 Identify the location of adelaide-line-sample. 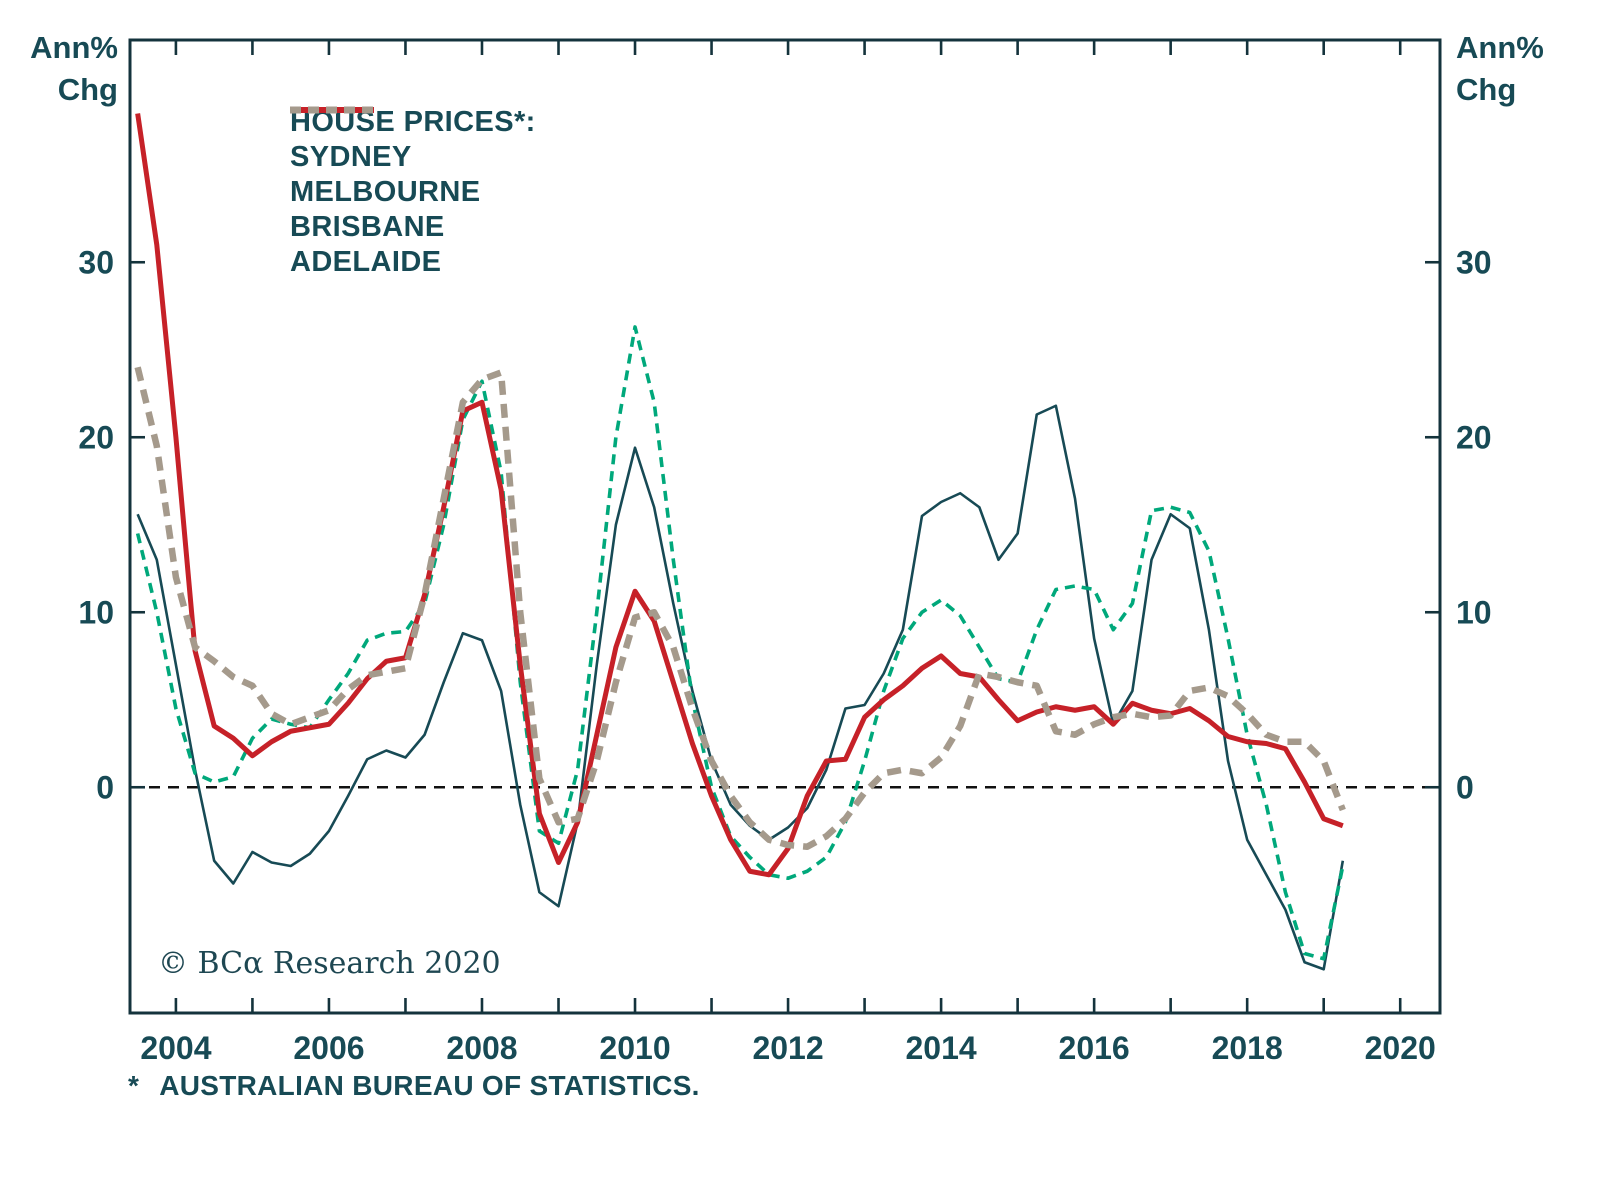
(332, 110).